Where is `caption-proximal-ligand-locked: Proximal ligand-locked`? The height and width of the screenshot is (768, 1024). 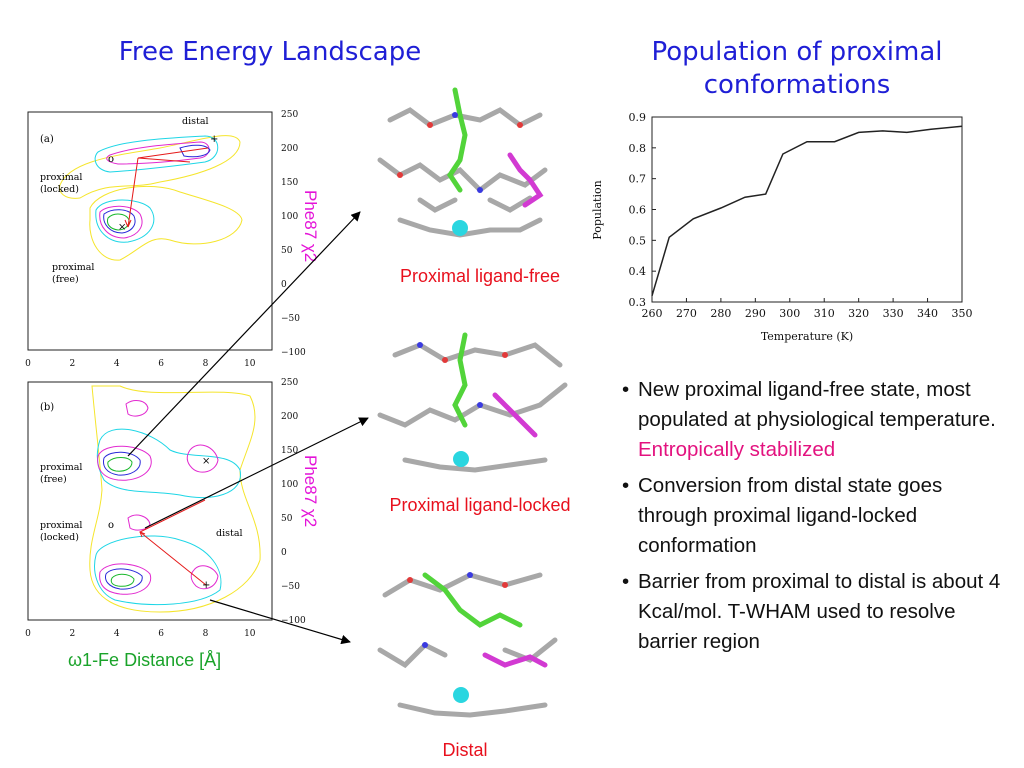 caption-proximal-ligand-locked: Proximal ligand-locked is located at coordinates (480, 505).